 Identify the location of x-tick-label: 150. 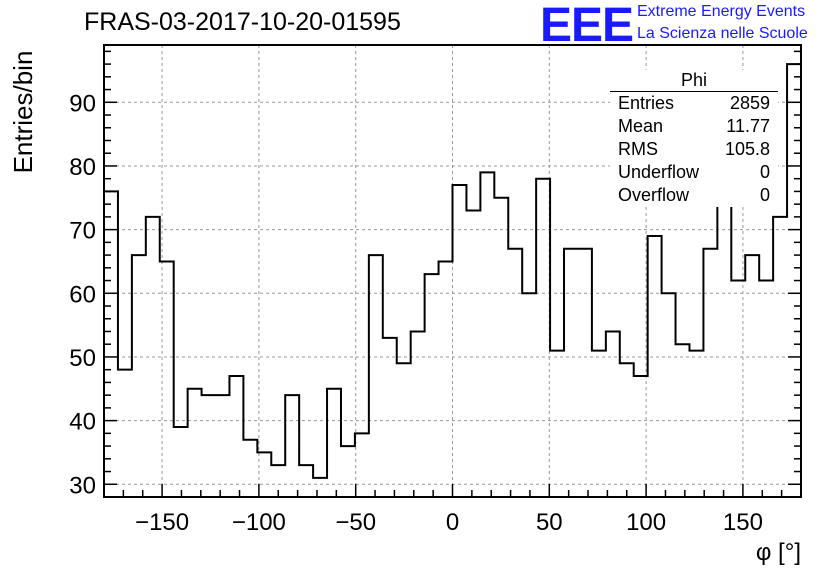
(743, 522).